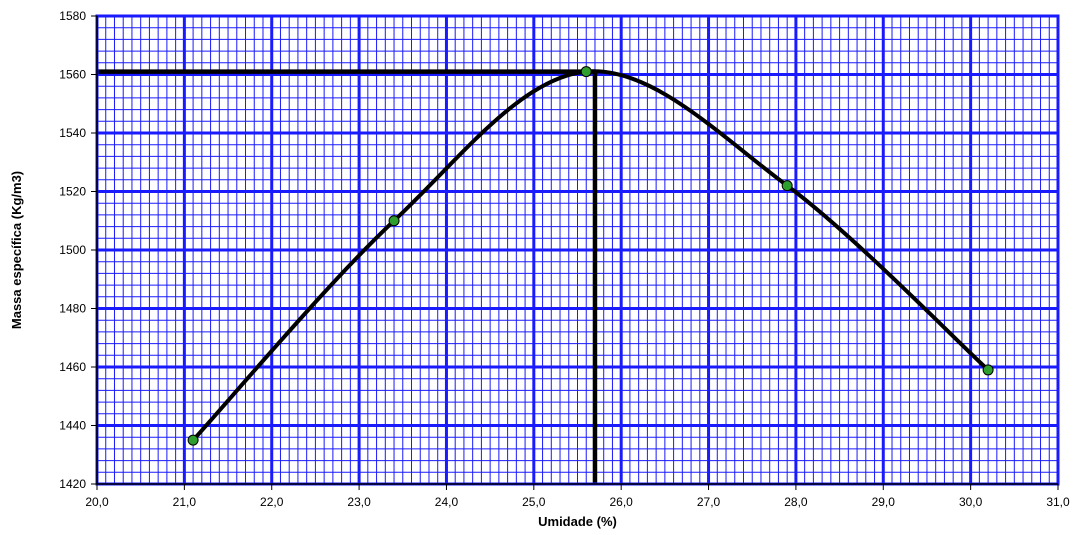 Image resolution: width=1074 pixels, height=535 pixels. Describe the element at coordinates (72, 75) in the screenshot. I see `y-tick-label: 1560` at that location.